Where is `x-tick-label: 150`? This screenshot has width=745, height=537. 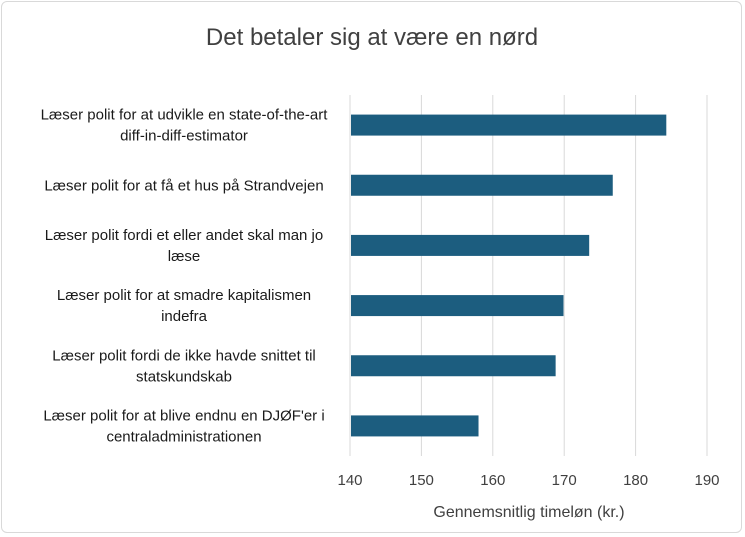 x-tick-label: 150 is located at coordinates (421, 480).